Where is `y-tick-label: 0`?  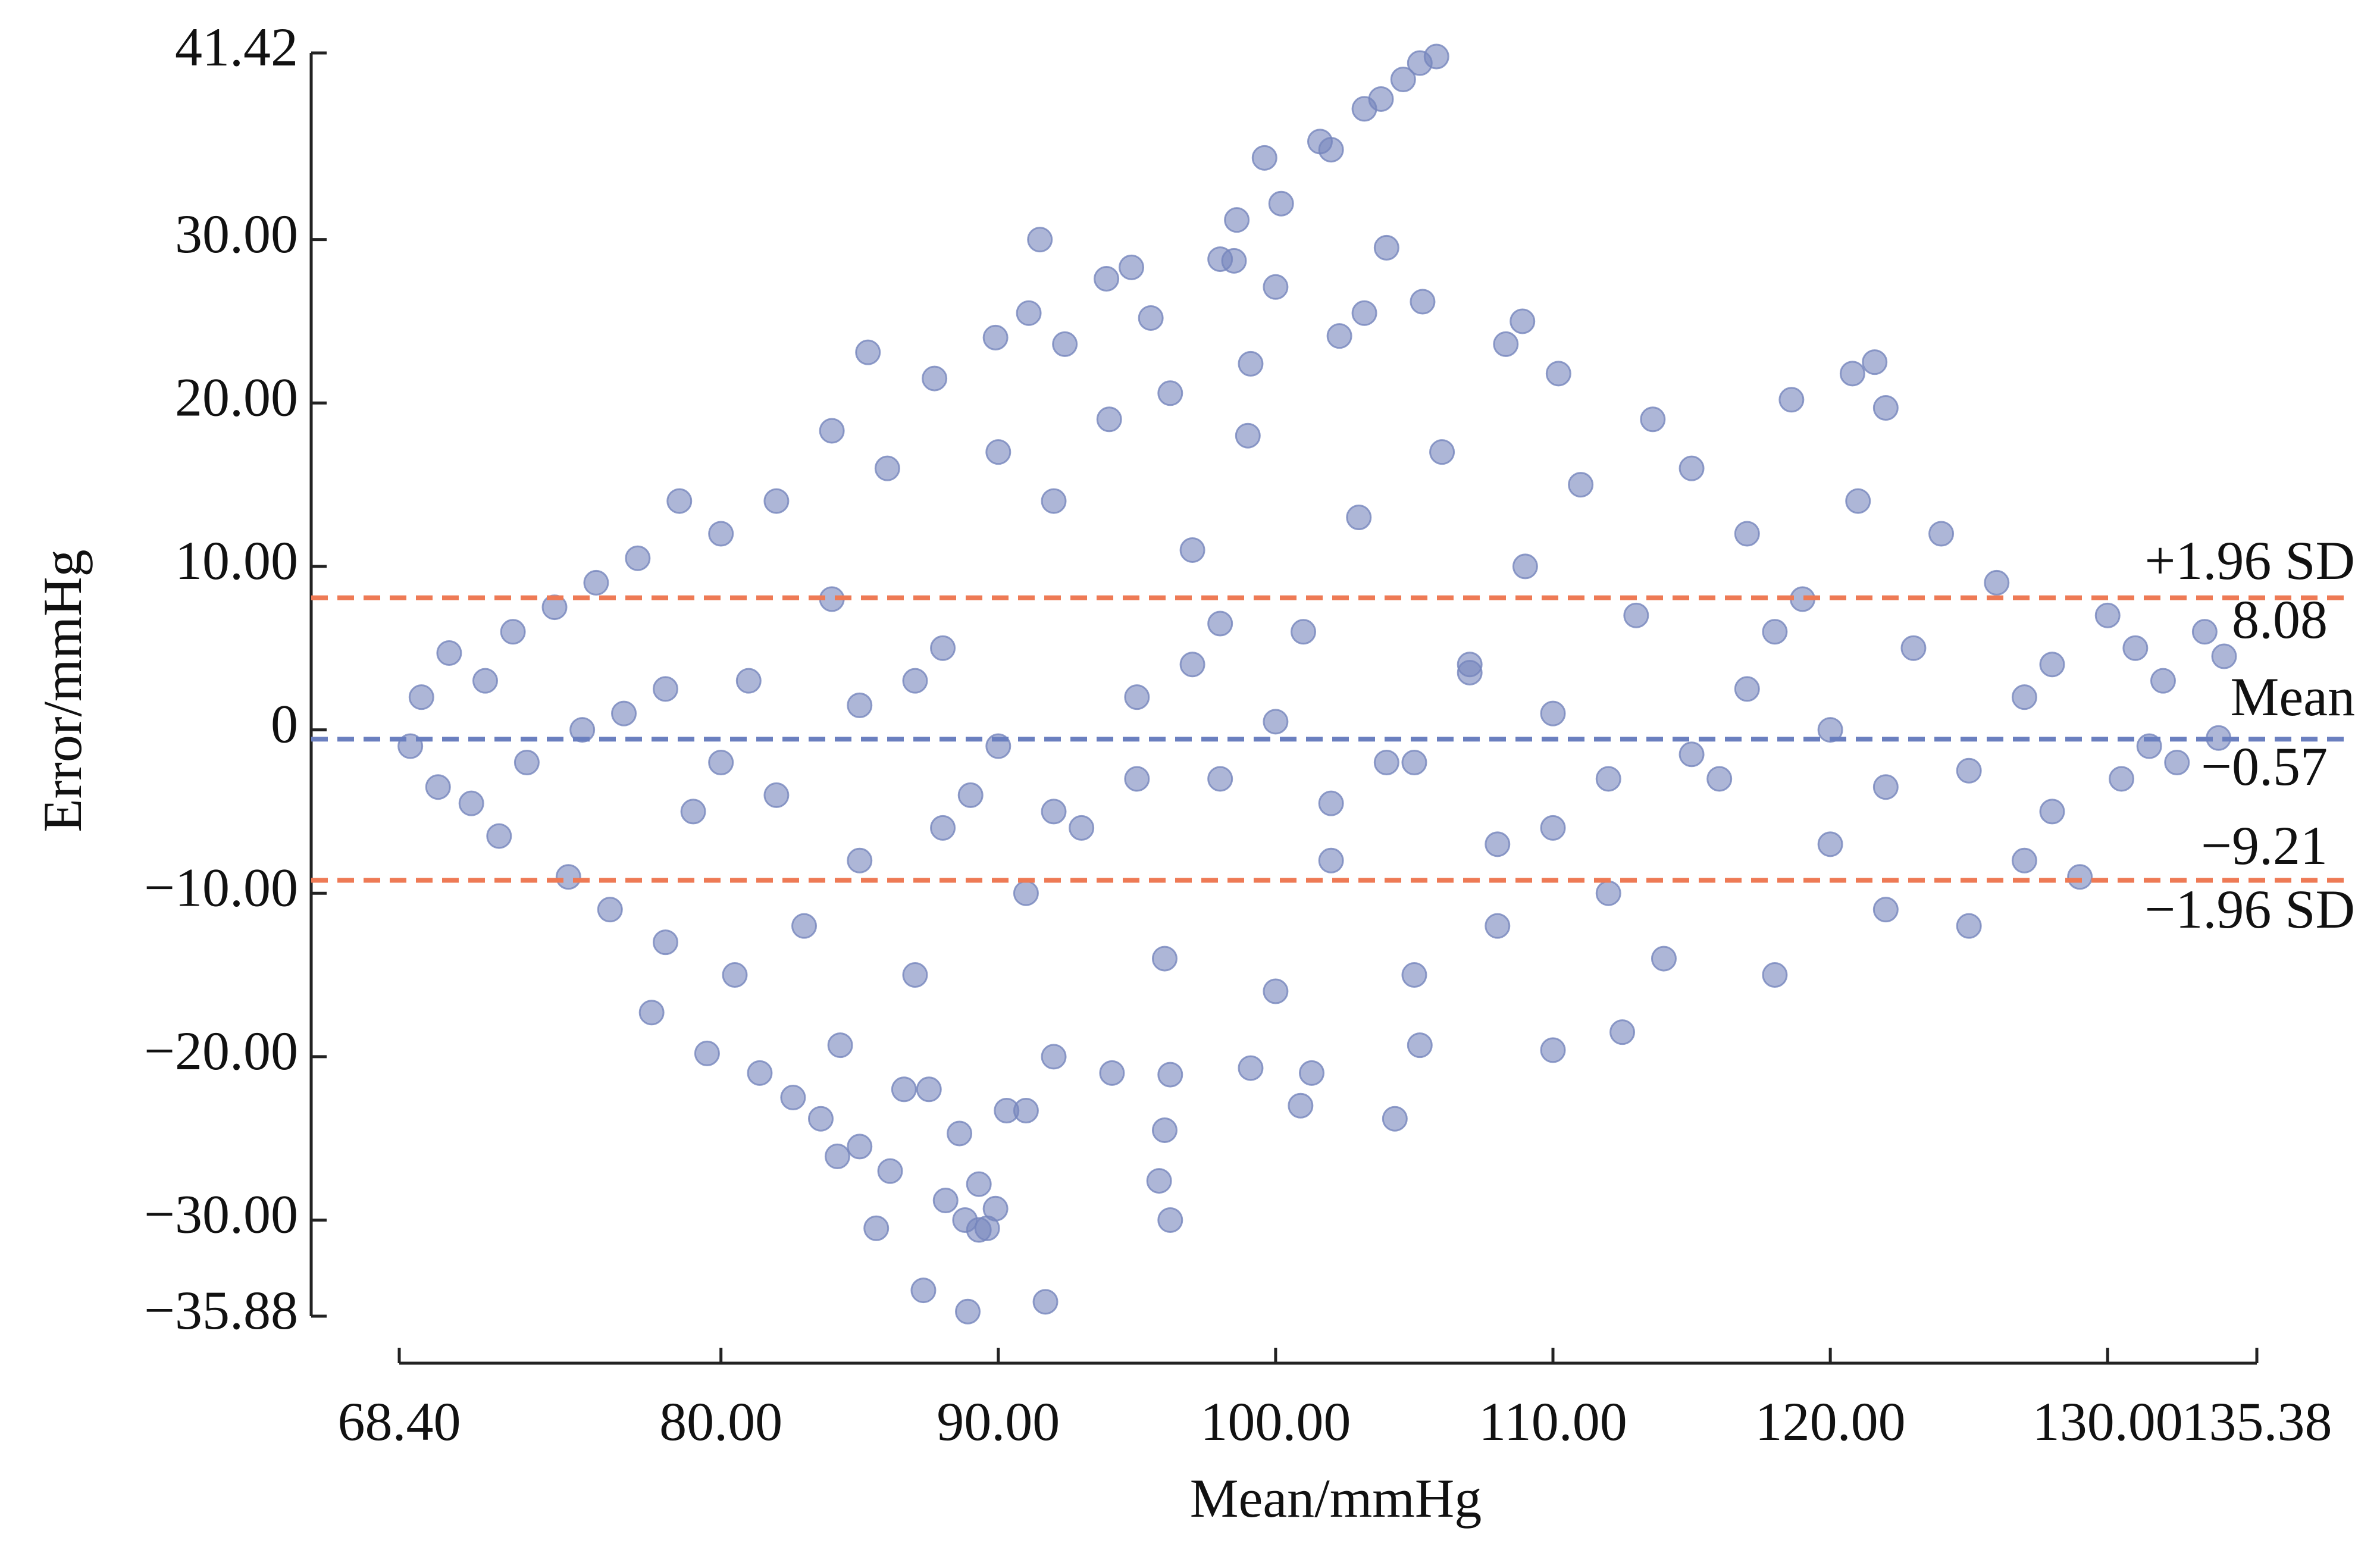
y-tick-label: 0 is located at coordinates (284, 724).